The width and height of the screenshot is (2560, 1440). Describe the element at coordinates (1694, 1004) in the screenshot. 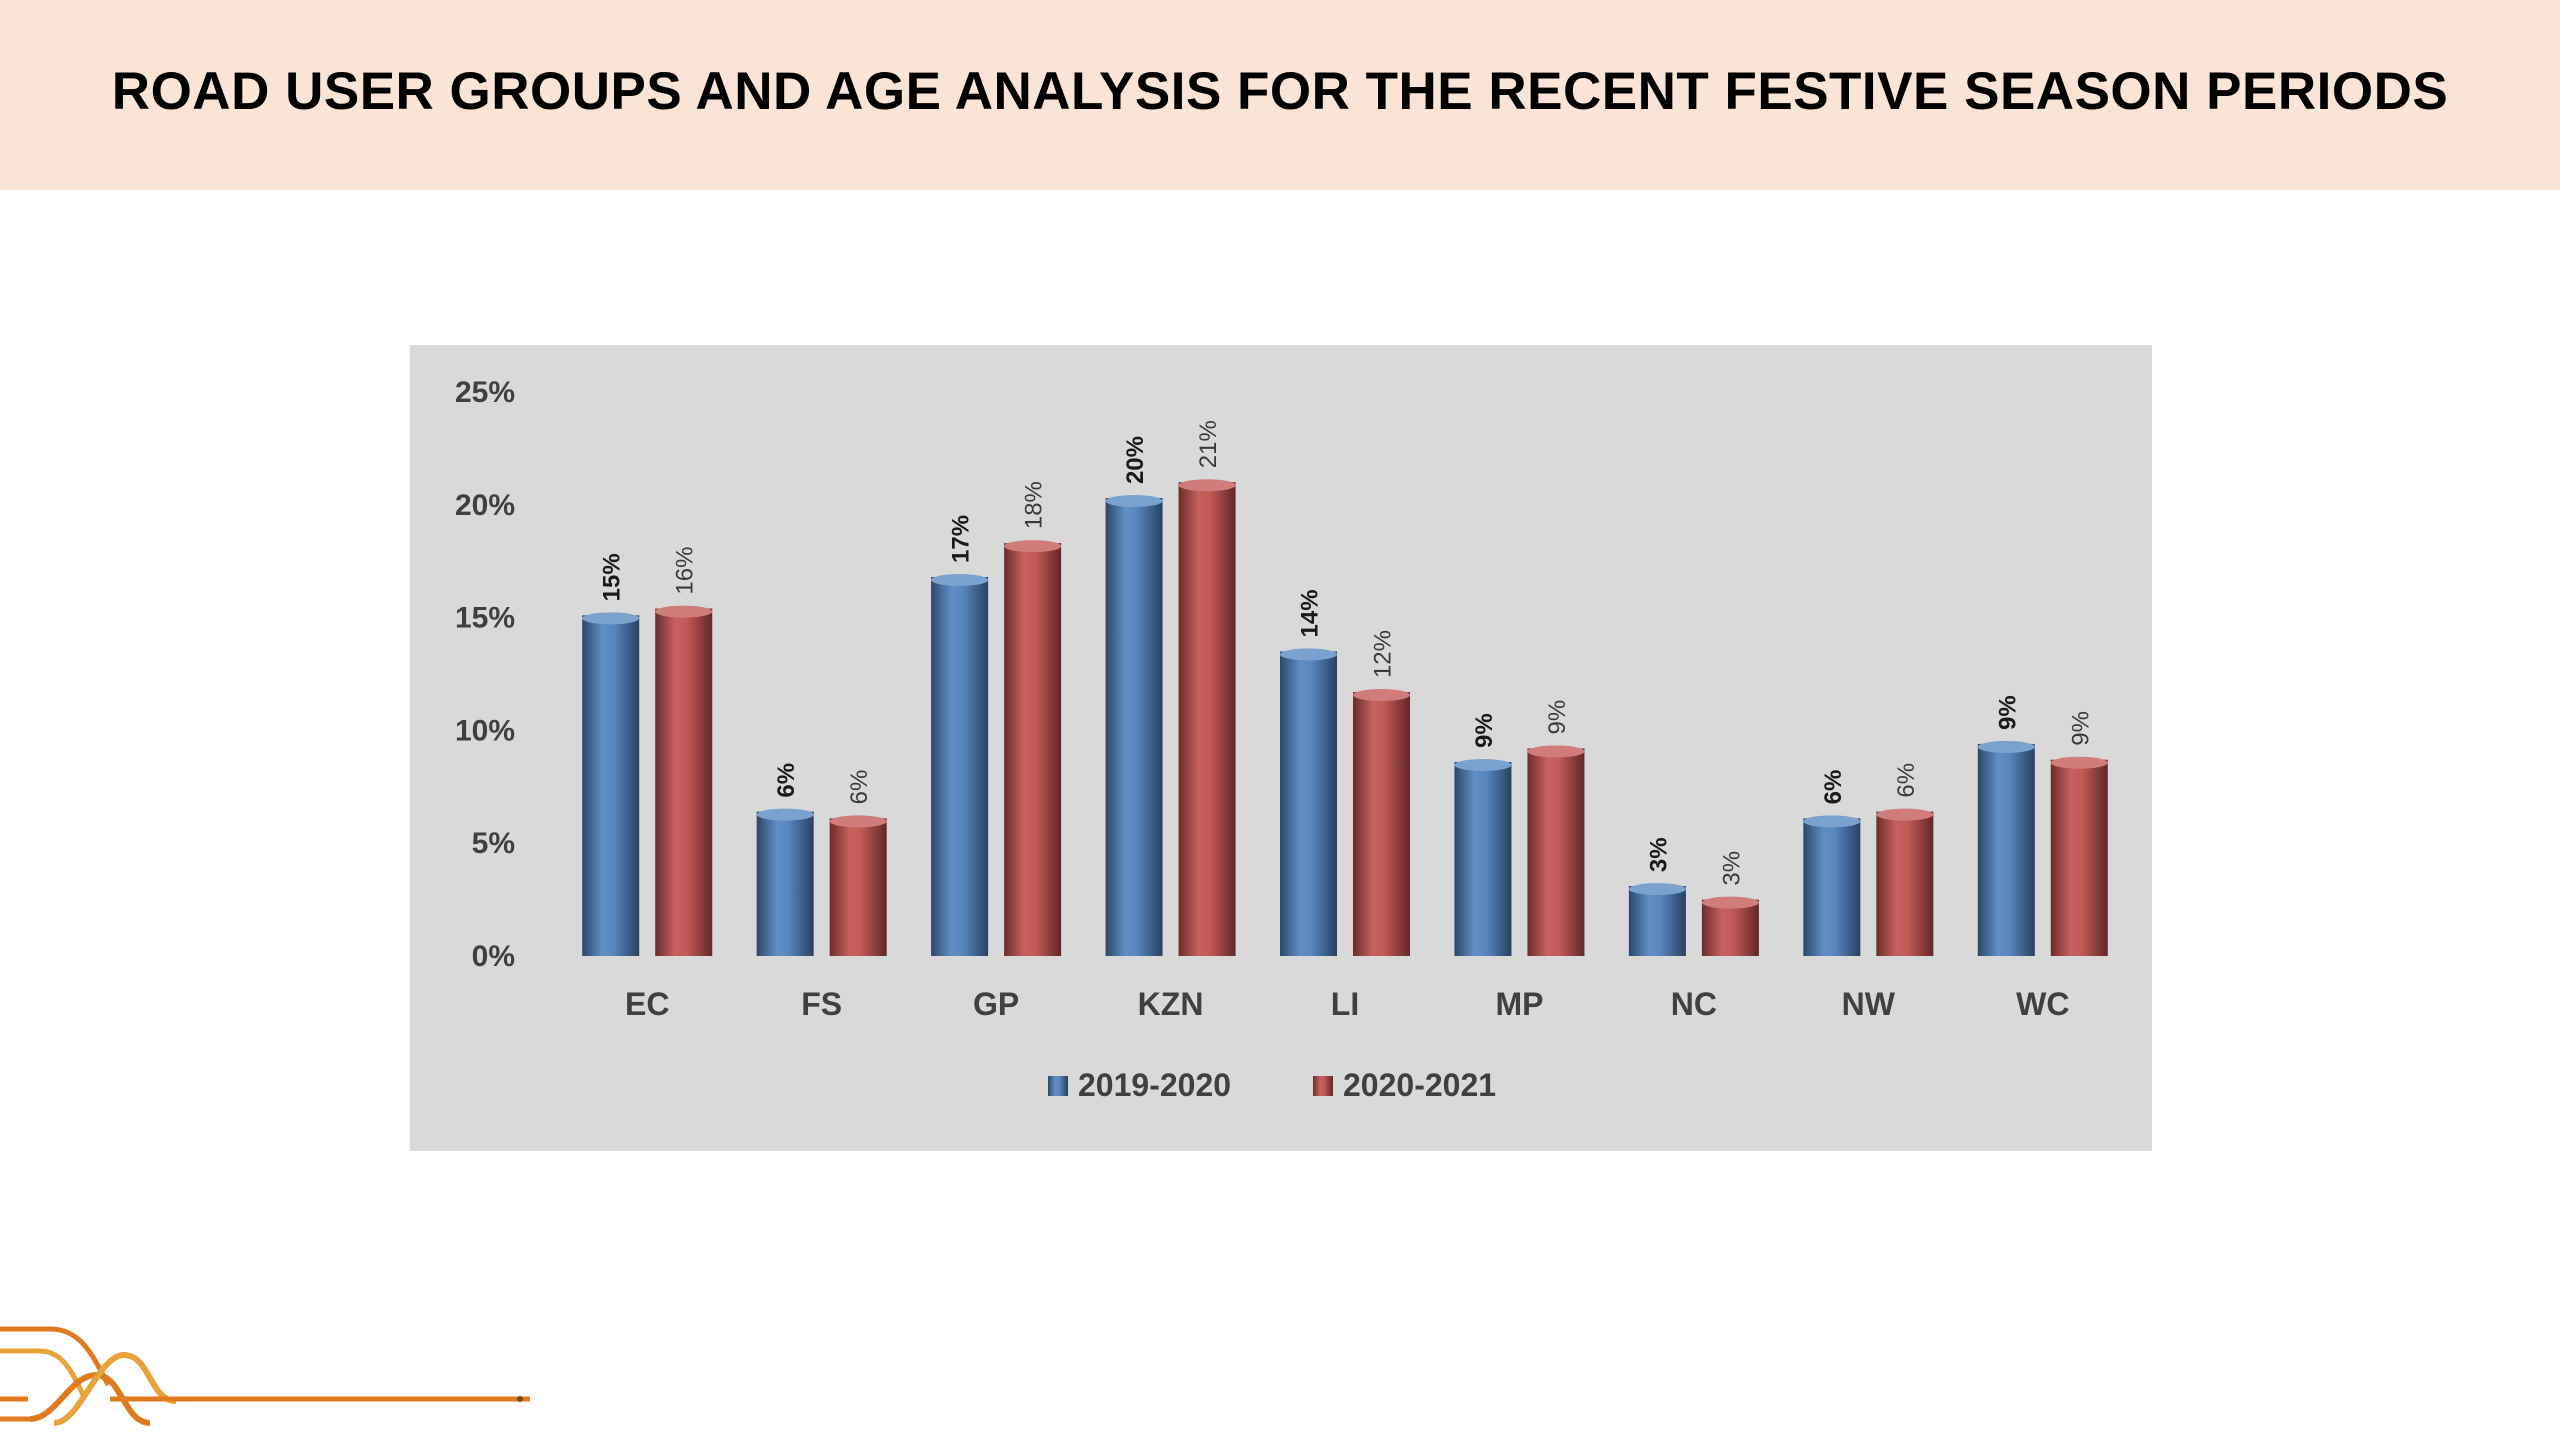

I see `x-tick-label: NC` at that location.